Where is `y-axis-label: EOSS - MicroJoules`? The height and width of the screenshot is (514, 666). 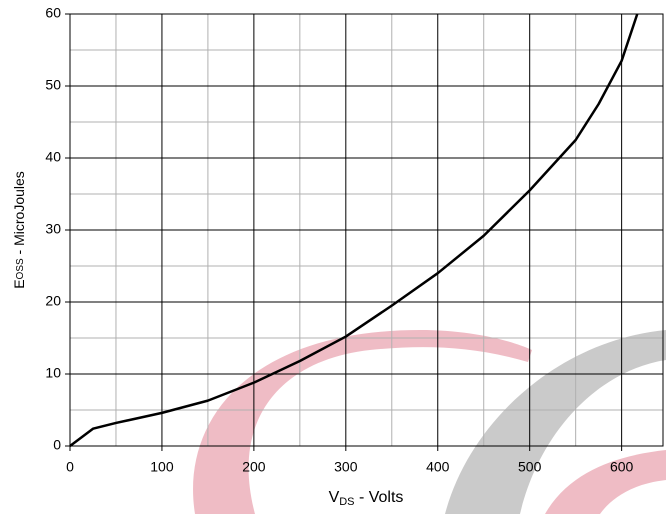
y-axis-label: EOSS - MicroJoules is located at coordinates (19, 230).